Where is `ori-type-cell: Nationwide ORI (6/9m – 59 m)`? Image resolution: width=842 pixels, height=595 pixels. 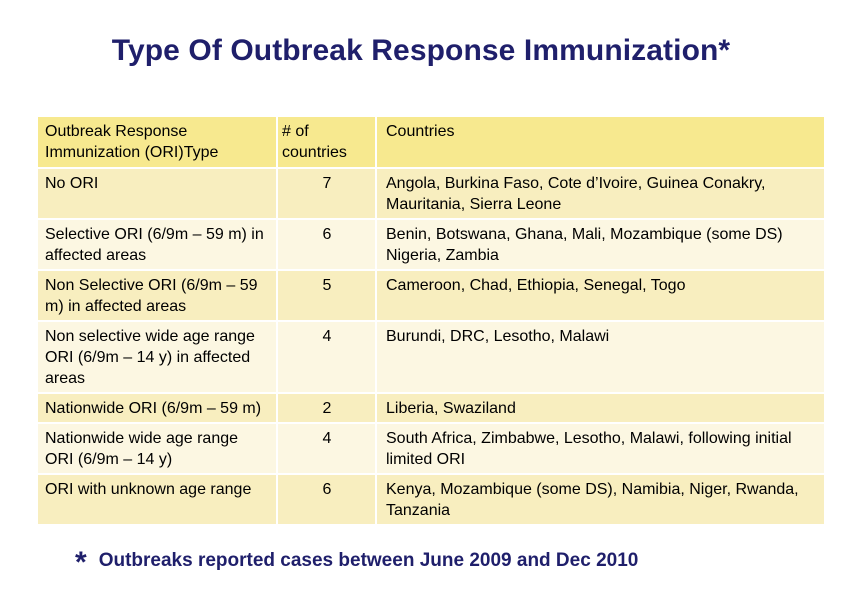 ori-type-cell: Nationwide ORI (6/9m – 59 m) is located at coordinates (157, 408).